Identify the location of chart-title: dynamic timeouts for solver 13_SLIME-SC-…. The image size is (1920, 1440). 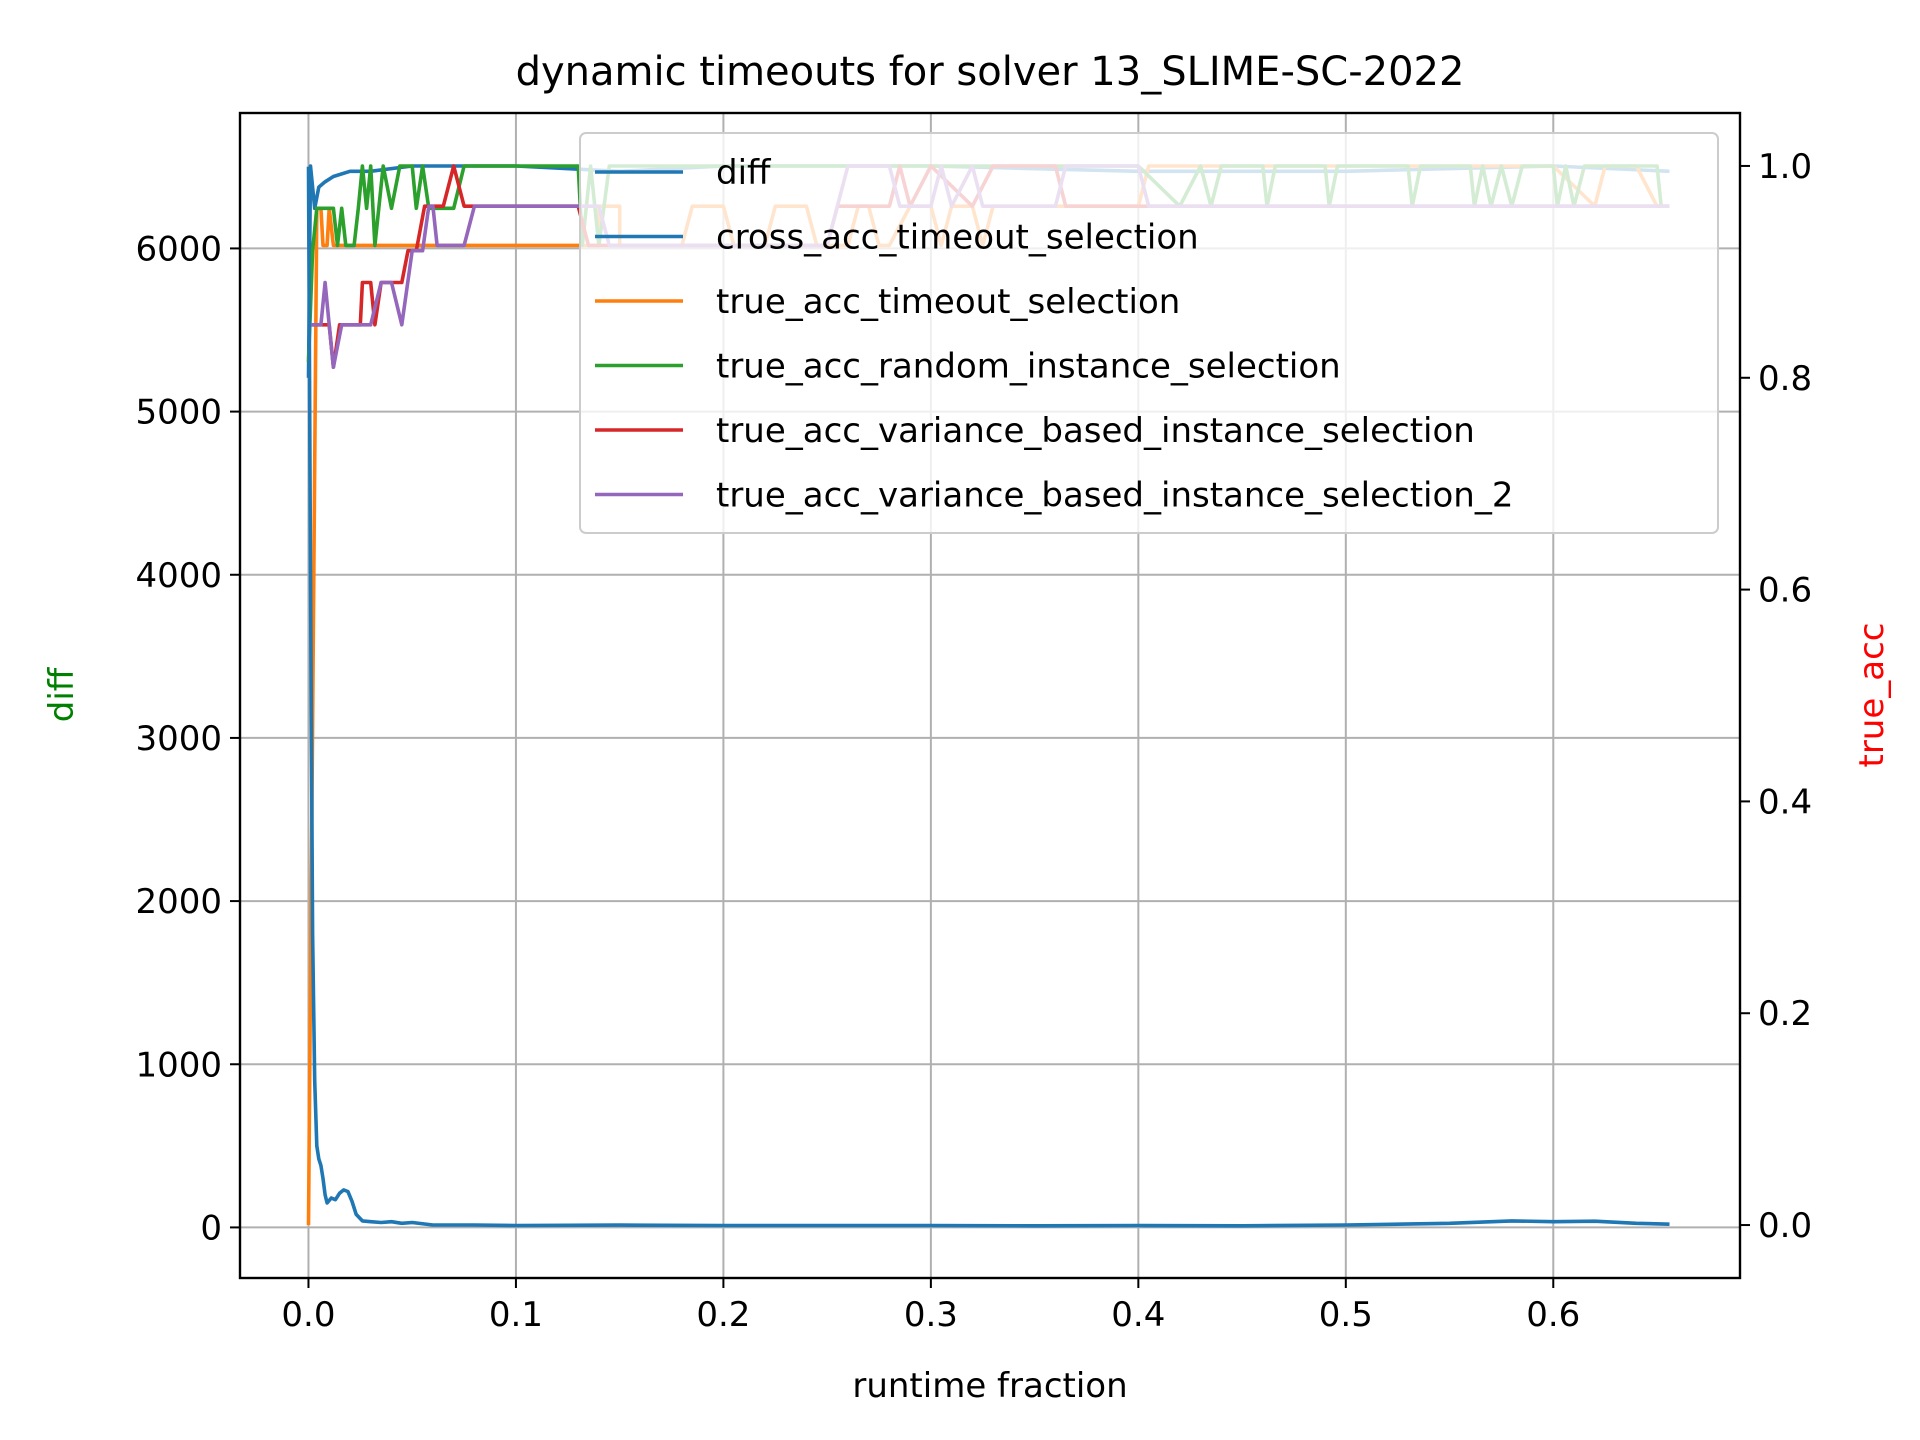
(990, 72).